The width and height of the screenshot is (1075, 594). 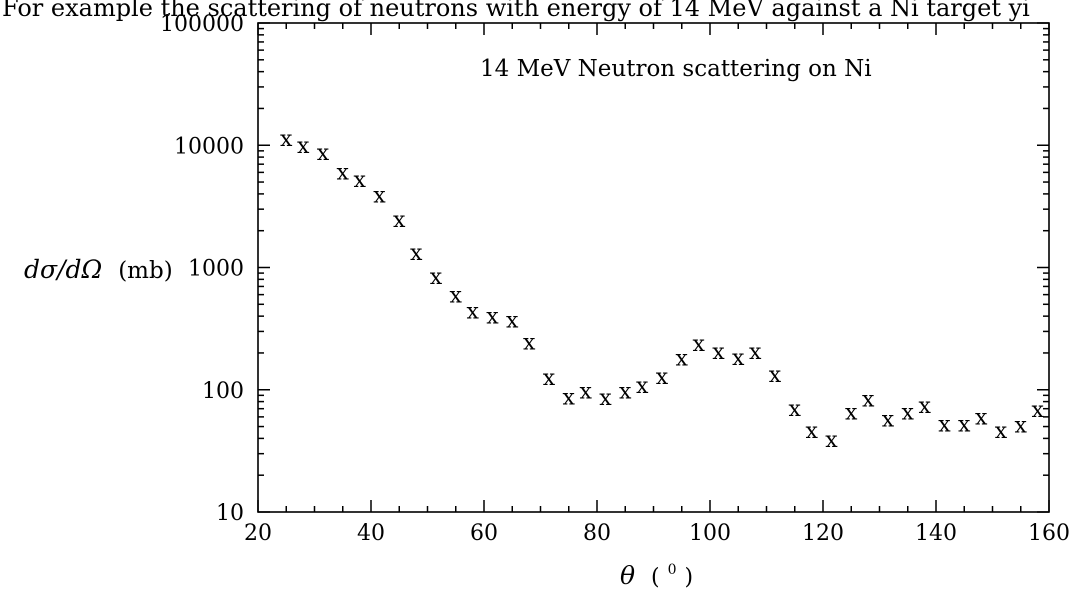 What do you see at coordinates (823, 533) in the screenshot?
I see `x-tick-label: 120` at bounding box center [823, 533].